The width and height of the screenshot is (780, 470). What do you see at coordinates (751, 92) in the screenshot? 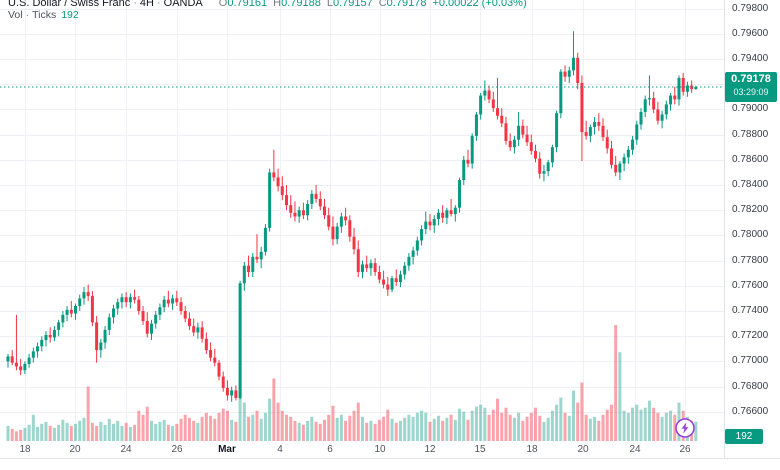
I see `candle-countdown: 03:29:09` at bounding box center [751, 92].